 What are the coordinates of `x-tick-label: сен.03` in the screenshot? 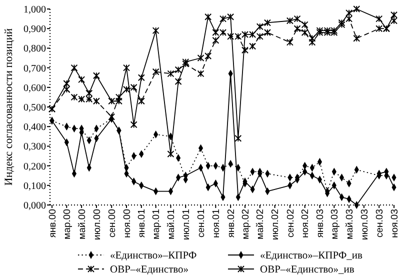 It's located at (380, 223).